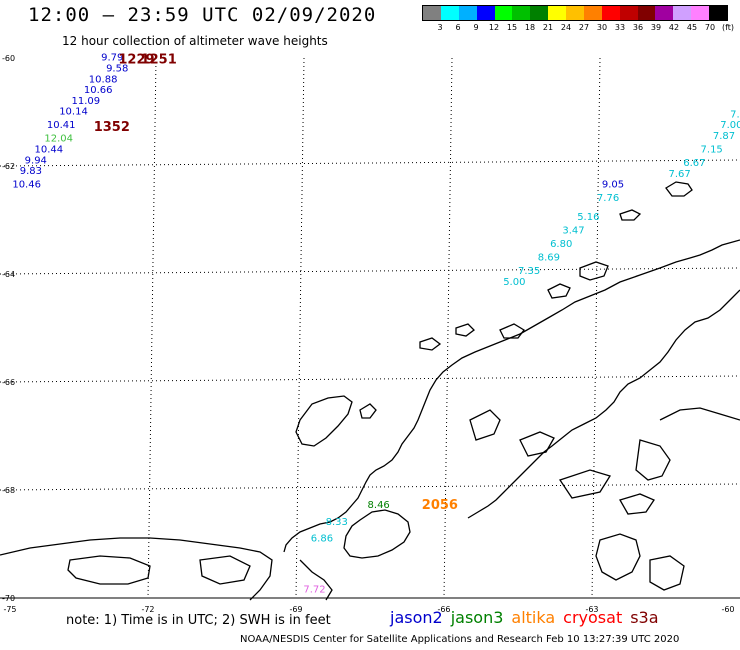 Image resolution: width=740 pixels, height=650 pixels. What do you see at coordinates (608, 198) in the screenshot?
I see `wave-height-label: 7.76` at bounding box center [608, 198].